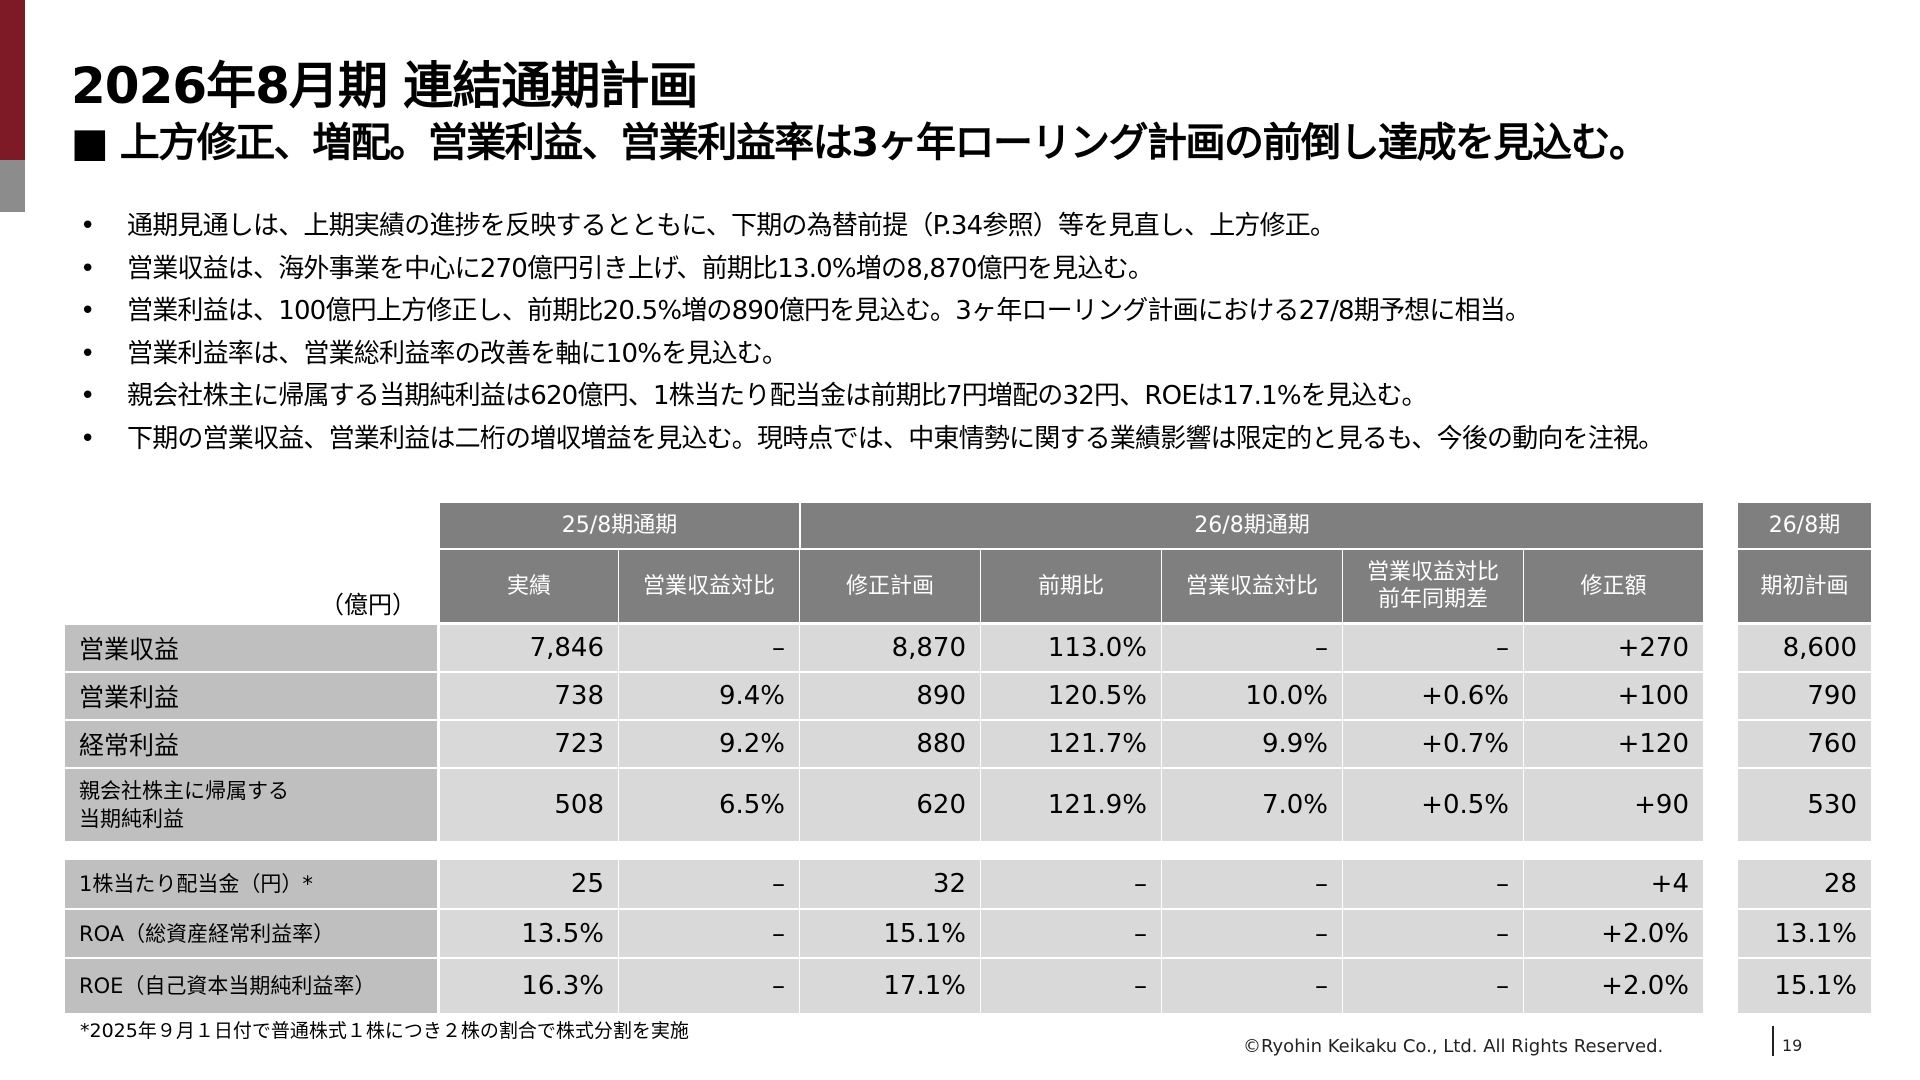  What do you see at coordinates (1252, 805) in the screenshot?
I see `table-cell: 7.0%` at bounding box center [1252, 805].